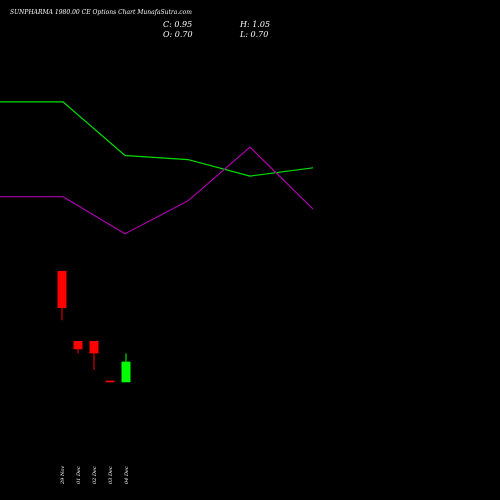 The width and height of the screenshot is (500, 500). What do you see at coordinates (94, 326) in the screenshot?
I see `candles` at bounding box center [94, 326].